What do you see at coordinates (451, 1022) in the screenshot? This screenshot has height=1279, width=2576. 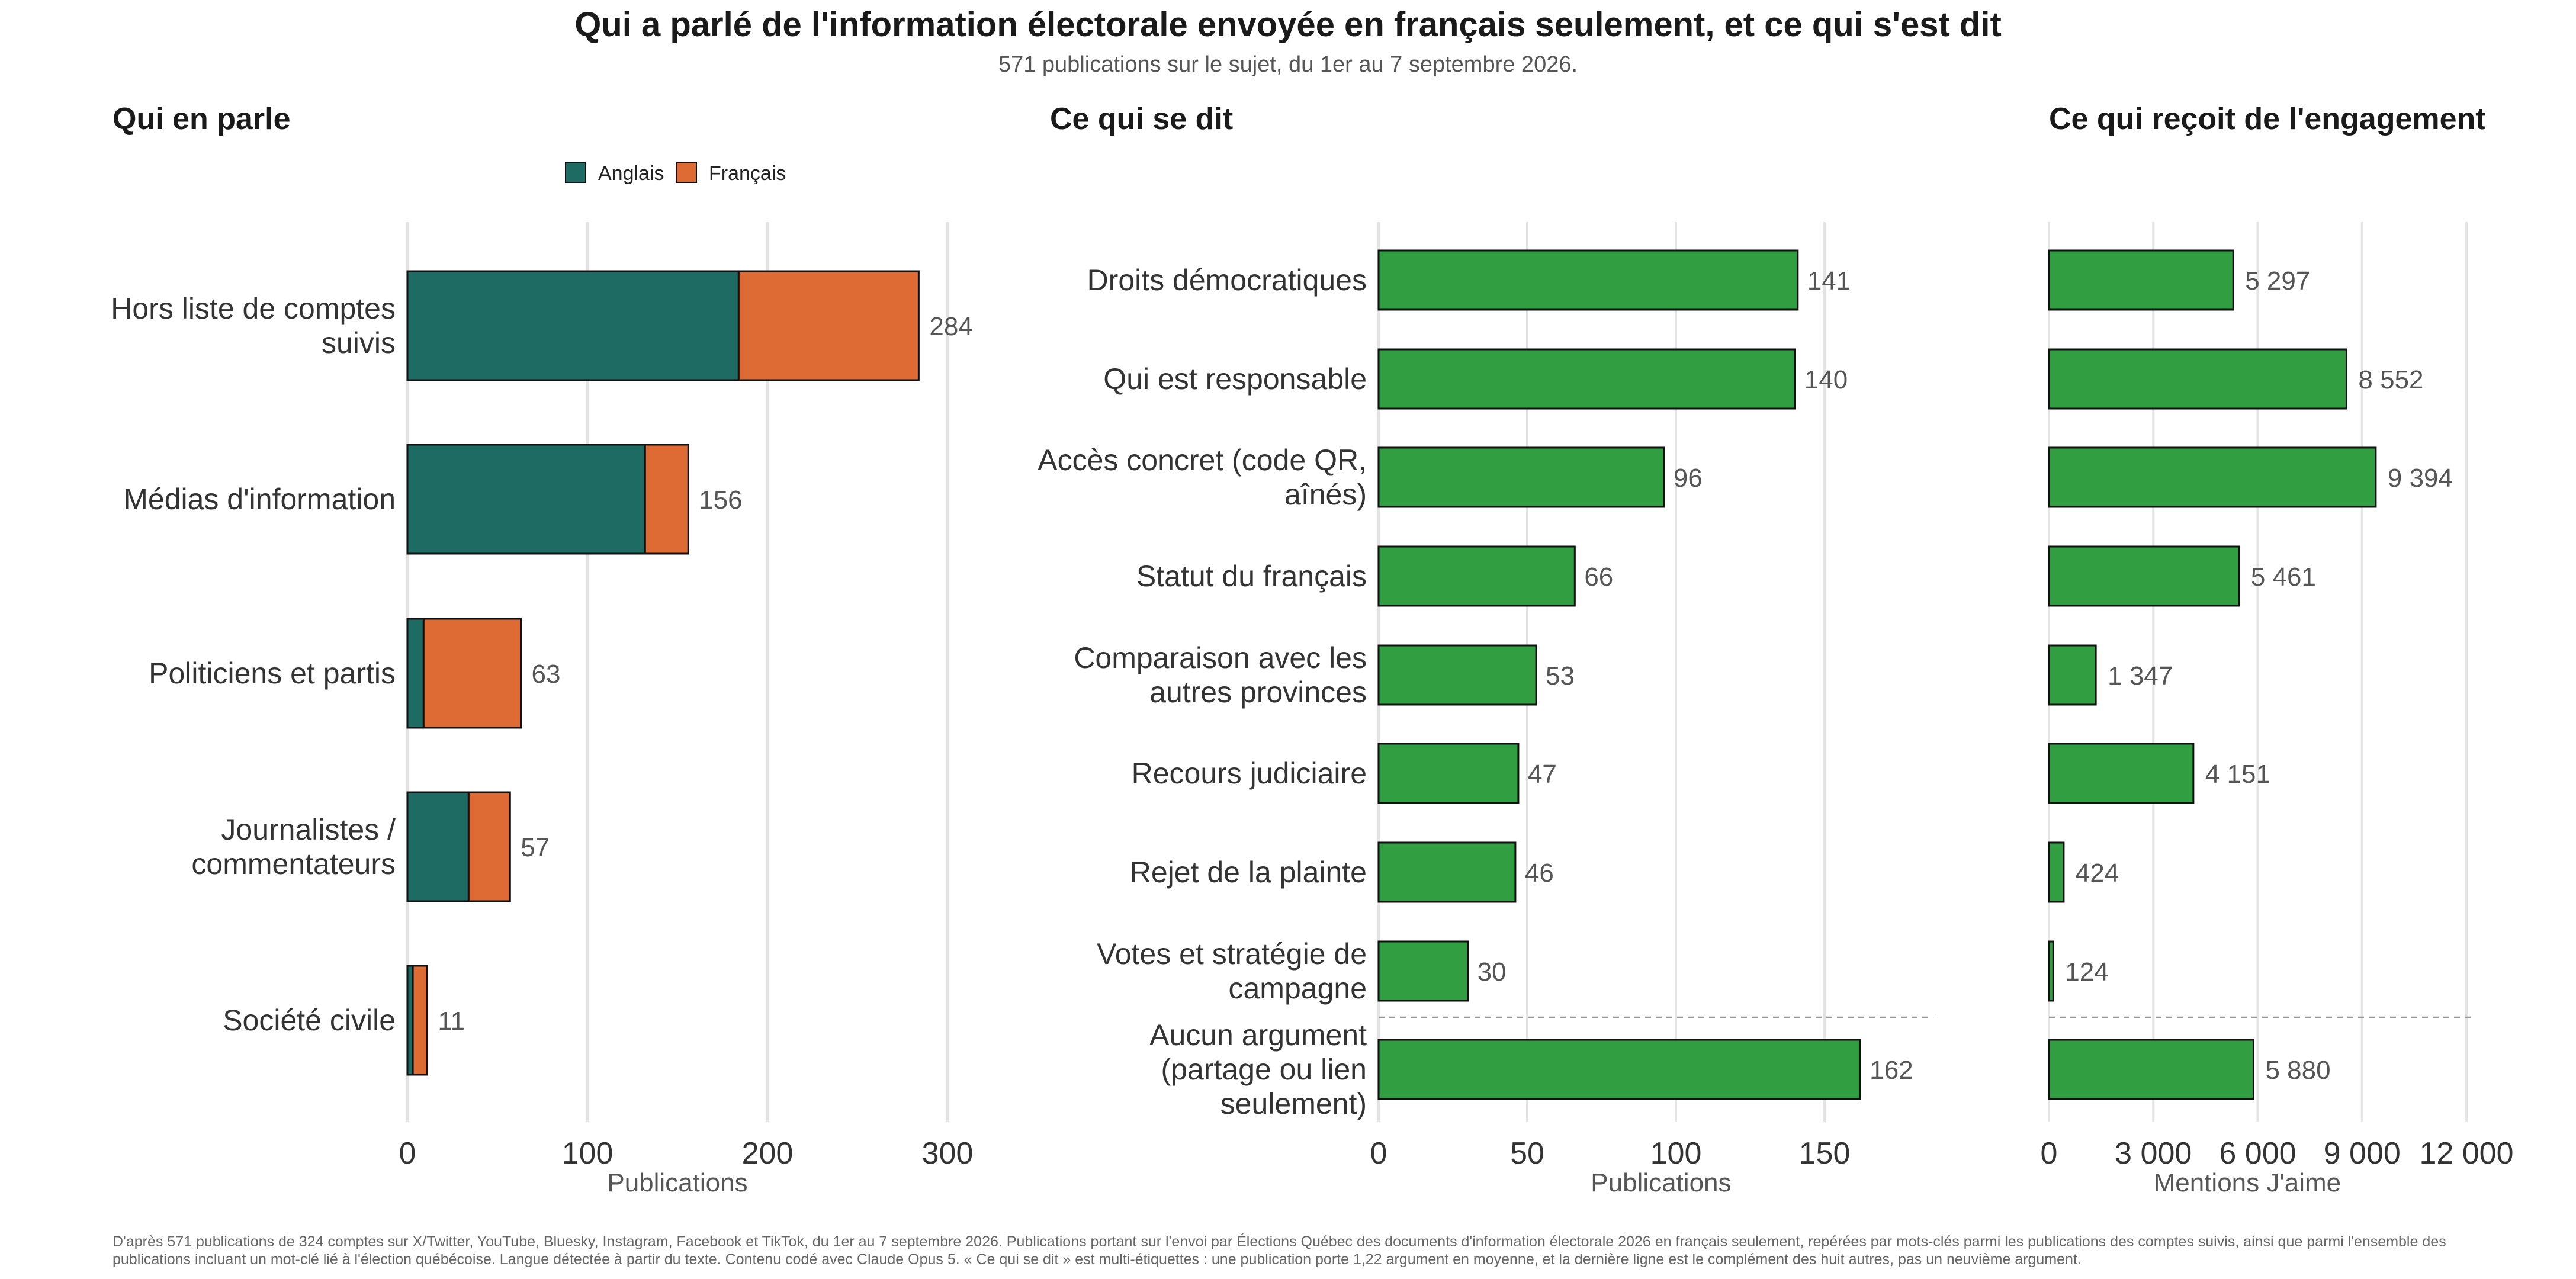 I see `data-label: 11` at bounding box center [451, 1022].